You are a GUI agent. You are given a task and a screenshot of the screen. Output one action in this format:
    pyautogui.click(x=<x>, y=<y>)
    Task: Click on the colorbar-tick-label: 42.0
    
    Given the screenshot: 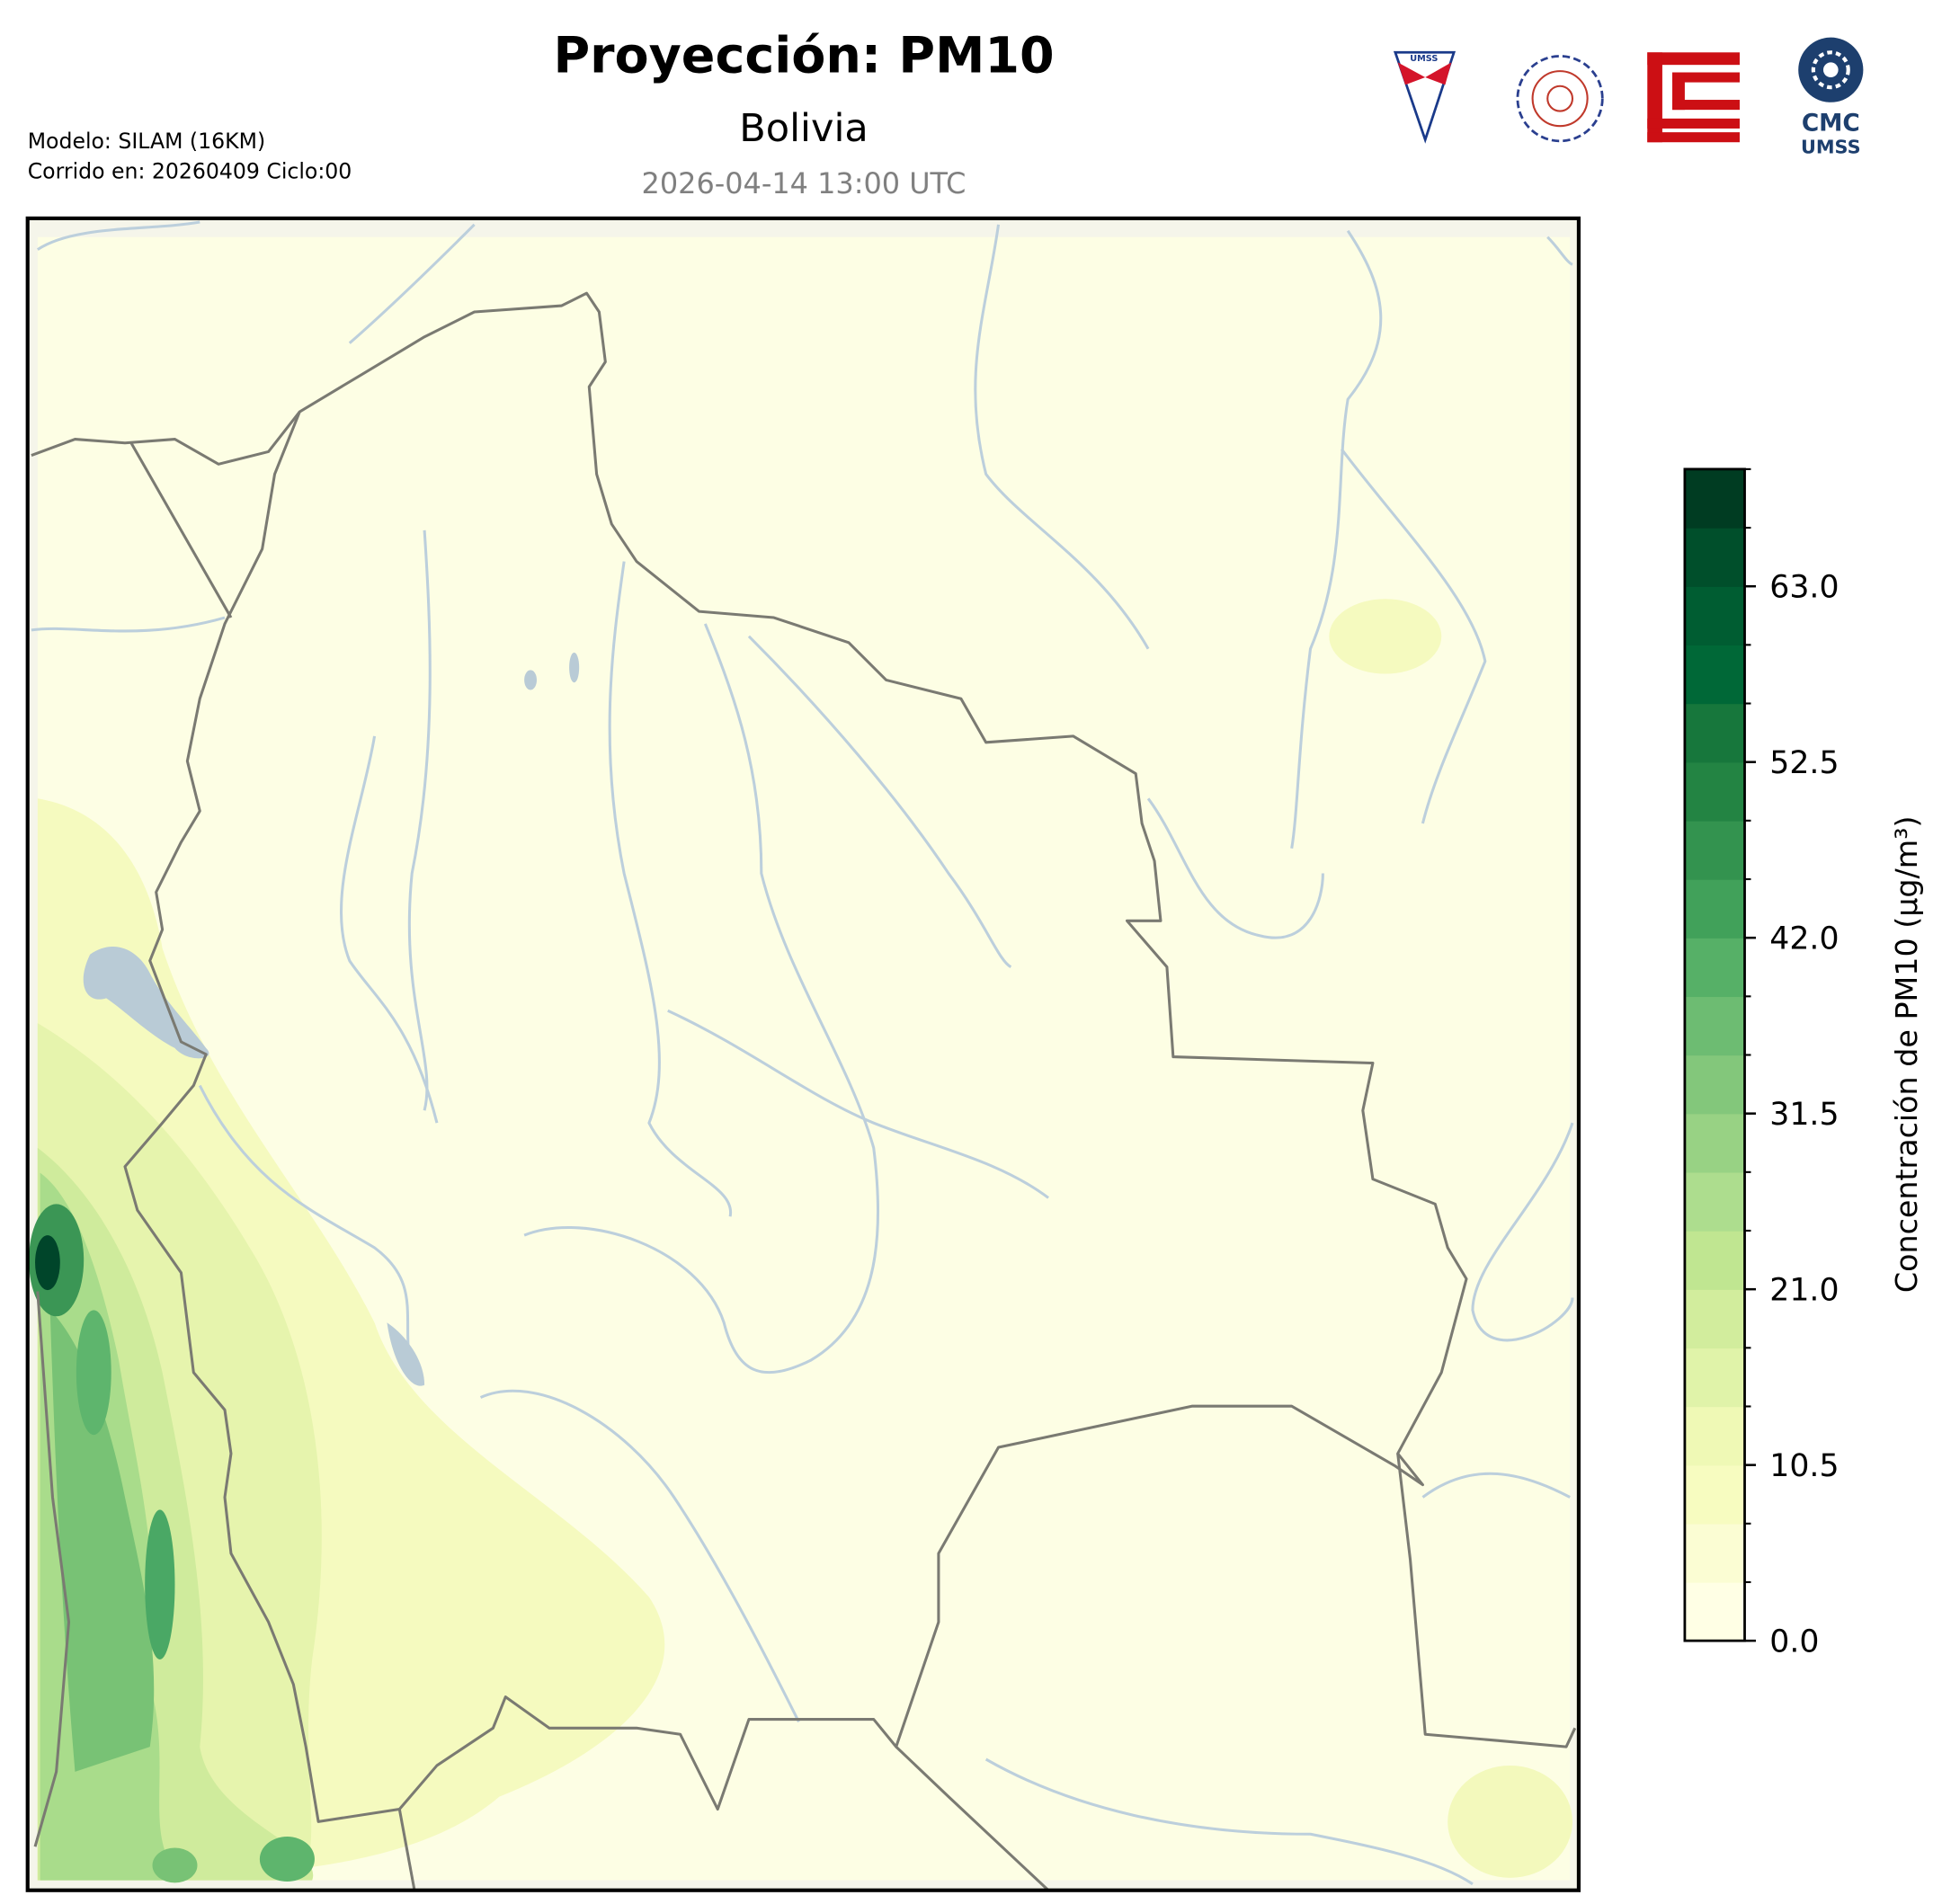 What is the action you would take?
    pyautogui.click(x=1804, y=939)
    